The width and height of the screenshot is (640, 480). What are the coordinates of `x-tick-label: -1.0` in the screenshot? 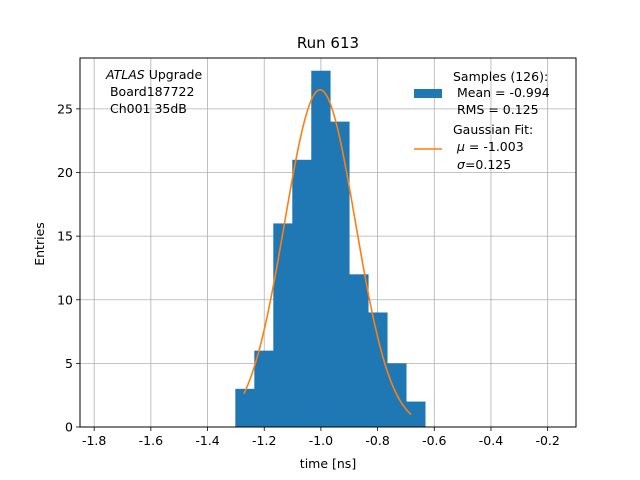 It's located at (321, 440).